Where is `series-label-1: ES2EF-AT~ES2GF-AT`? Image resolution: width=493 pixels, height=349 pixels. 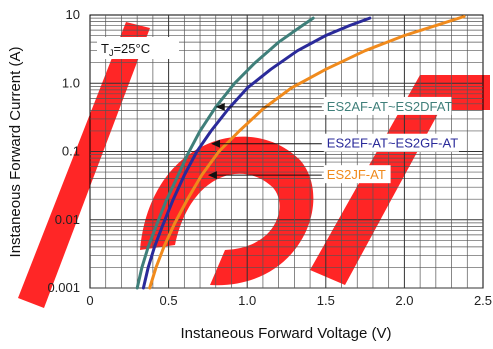
series-label-1: ES2EF-AT~ES2GF-AT is located at coordinates (392, 143).